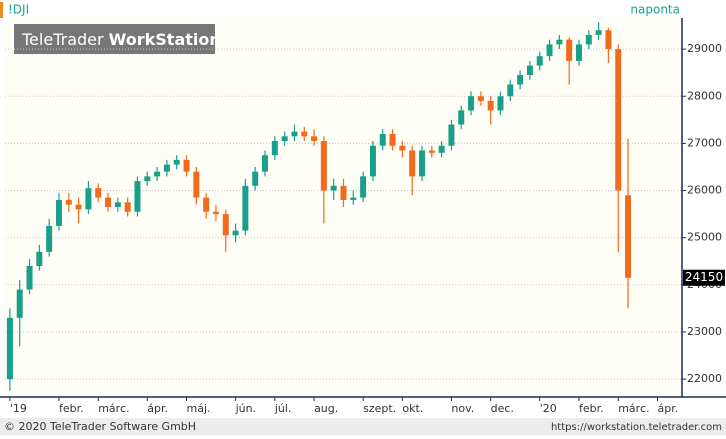 This screenshot has width=726, height=439. I want to click on x-tick-label: okt., so click(412, 408).